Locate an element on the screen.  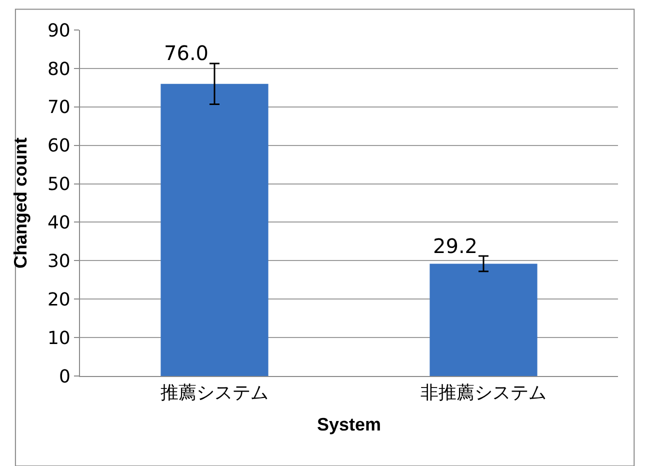
y-tick-label: 0 is located at coordinates (64, 377).